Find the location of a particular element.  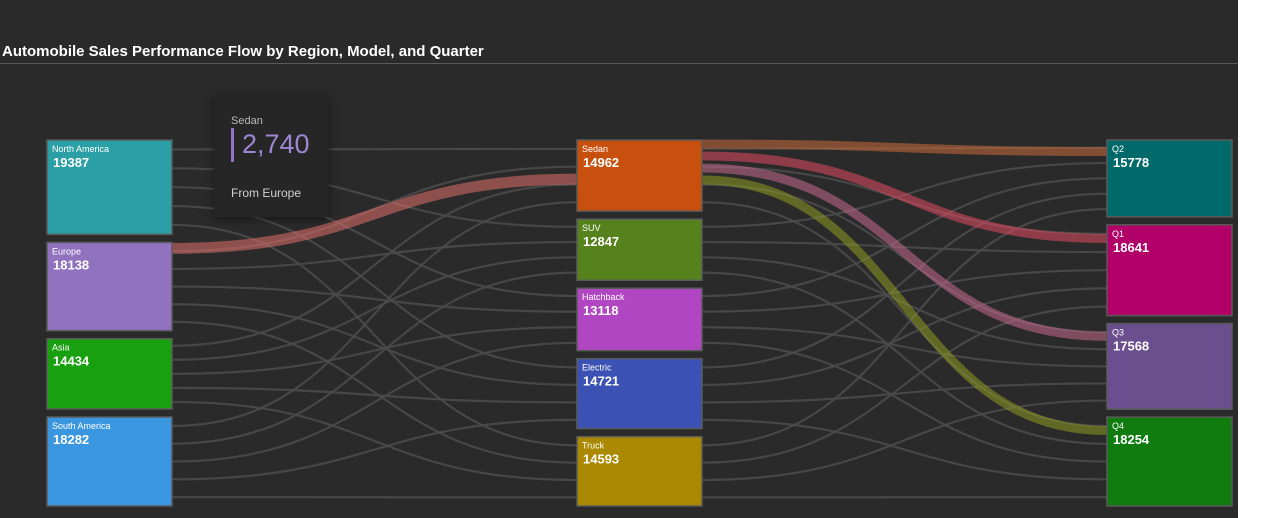

node-value-hatchback: 13118 is located at coordinates (600, 310).